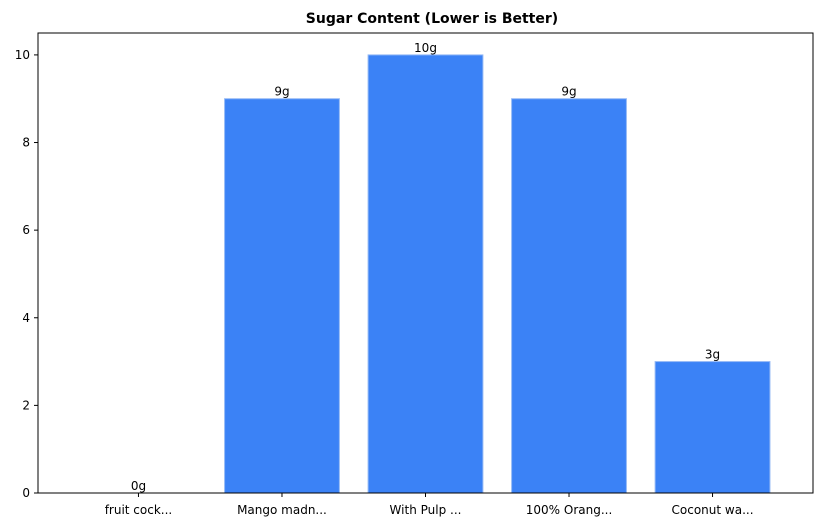  Describe the element at coordinates (26, 405) in the screenshot. I see `y-tick-label: 2` at that location.